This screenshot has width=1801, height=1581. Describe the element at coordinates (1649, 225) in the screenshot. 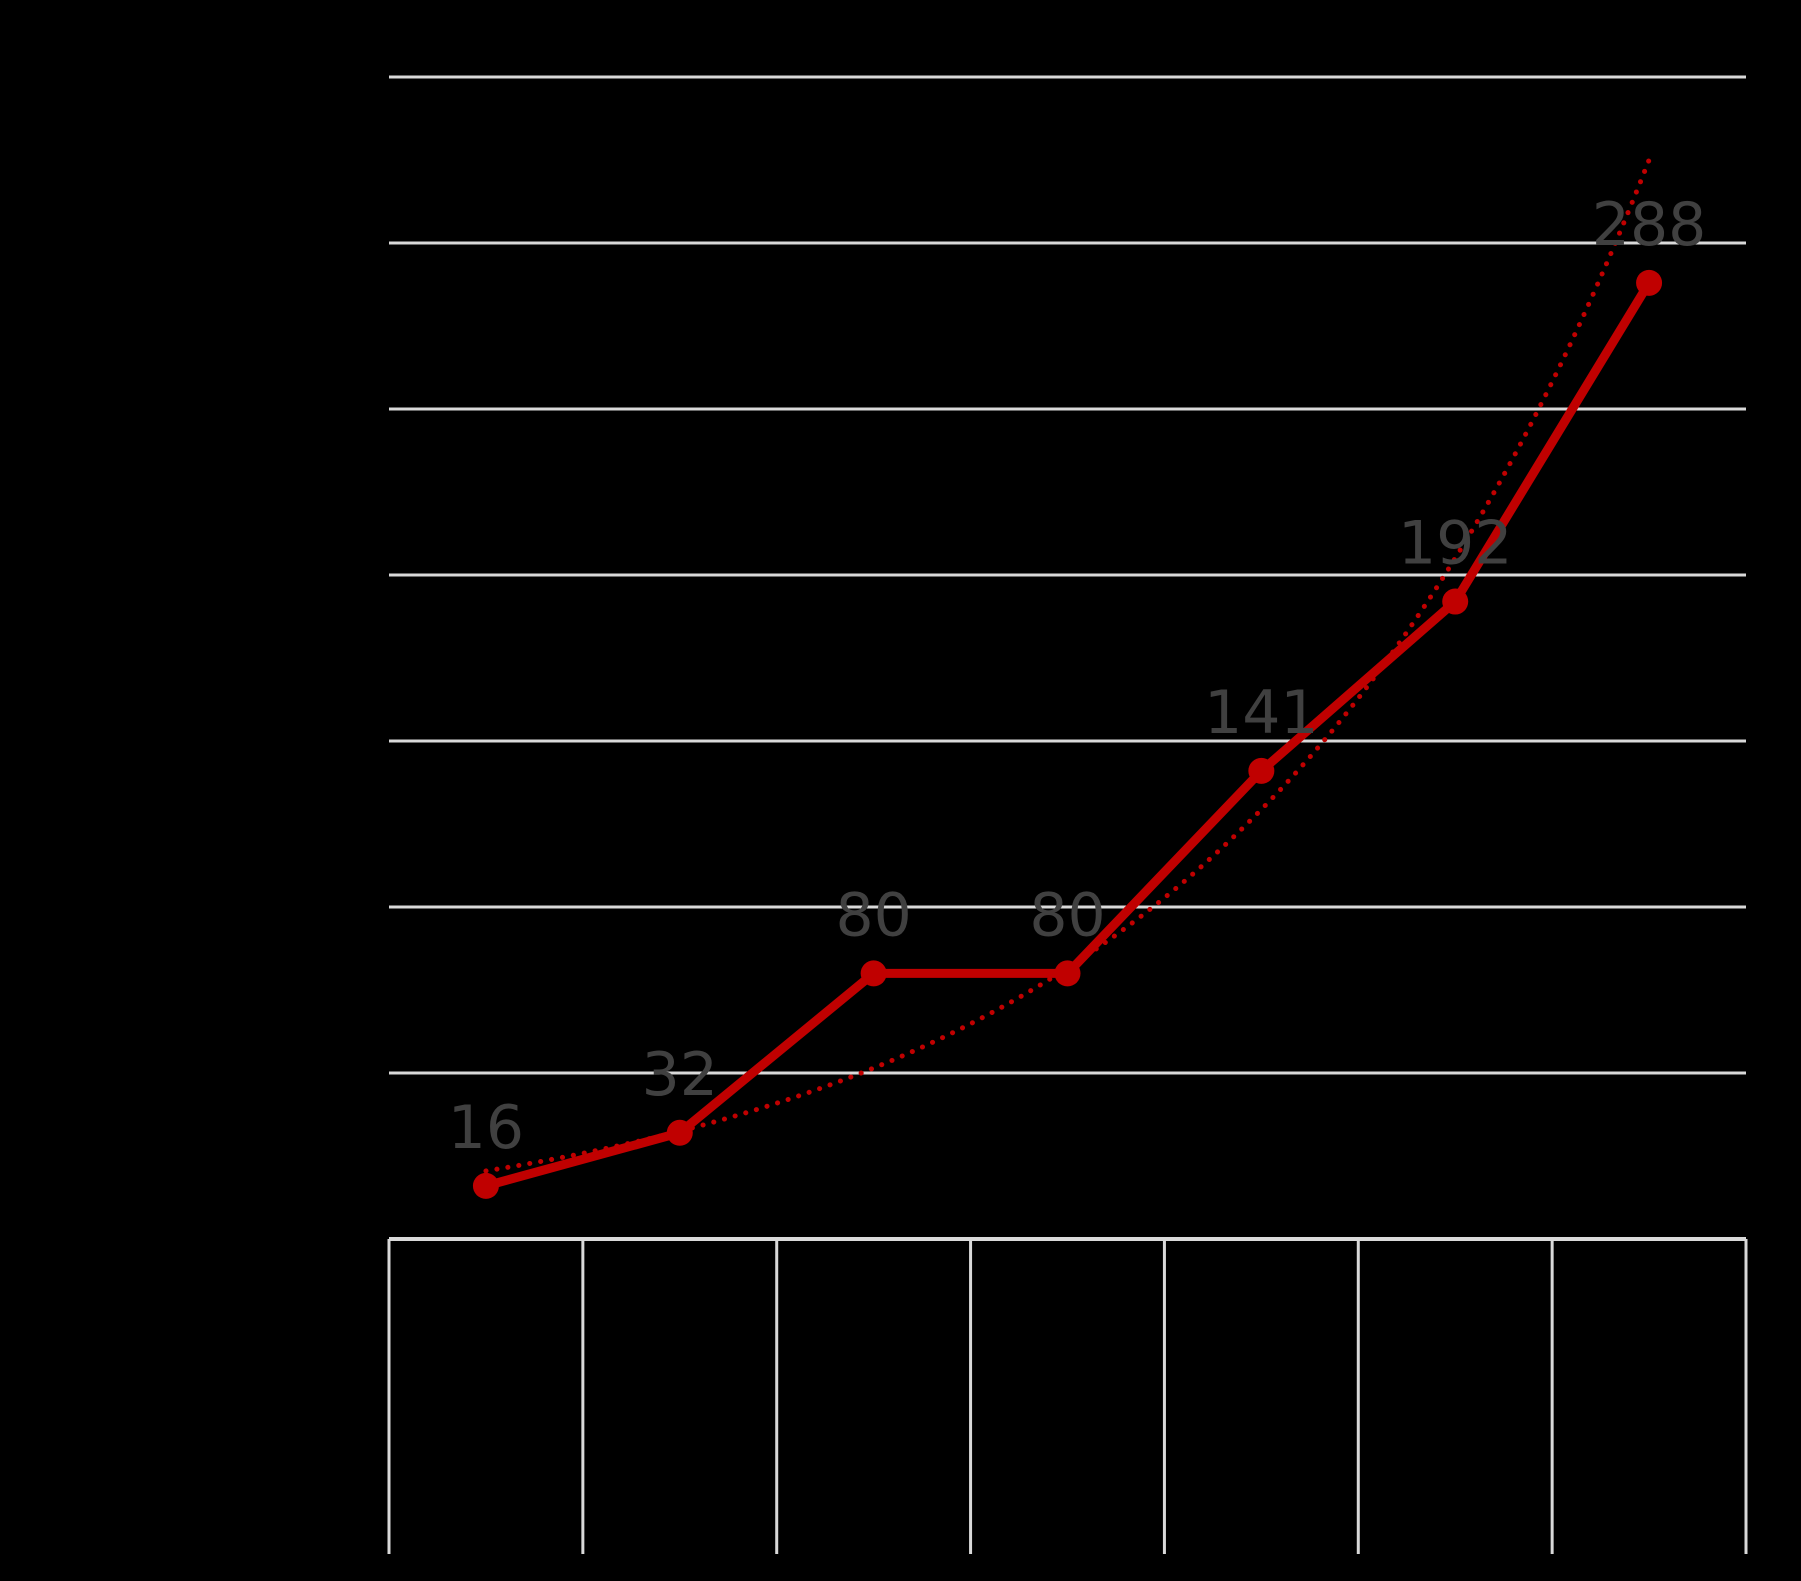

I see `data-label: 288` at that location.